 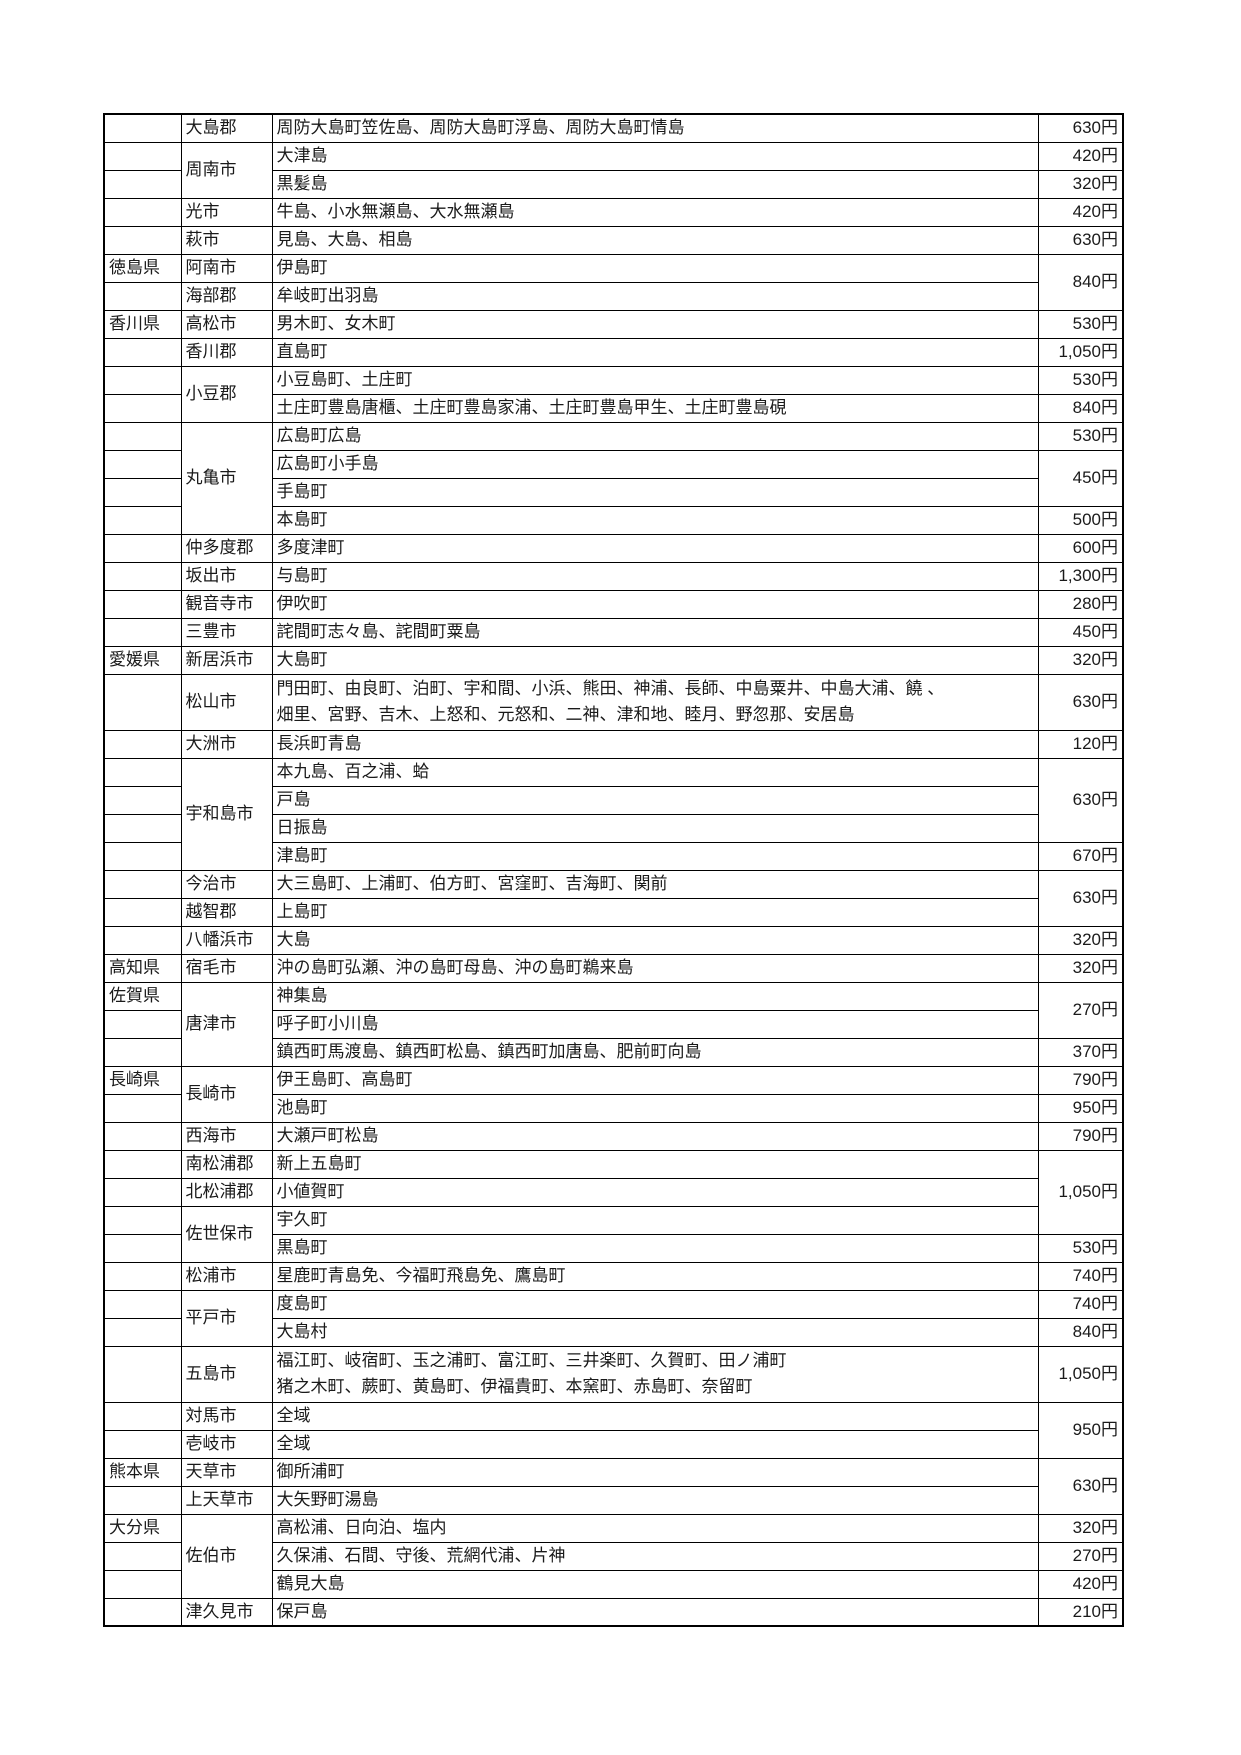 I want to click on city-cell: 壱岐市, so click(x=226, y=1444).